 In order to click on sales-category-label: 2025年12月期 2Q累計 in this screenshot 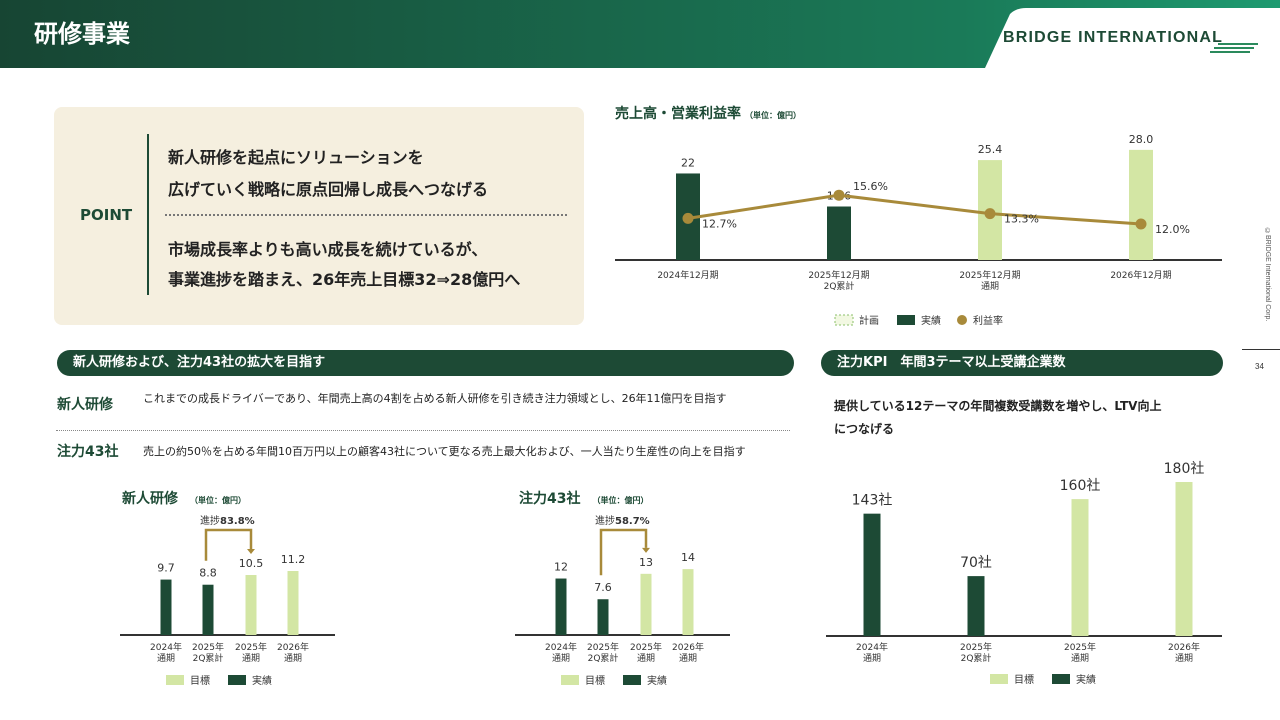, I will do `click(838, 280)`.